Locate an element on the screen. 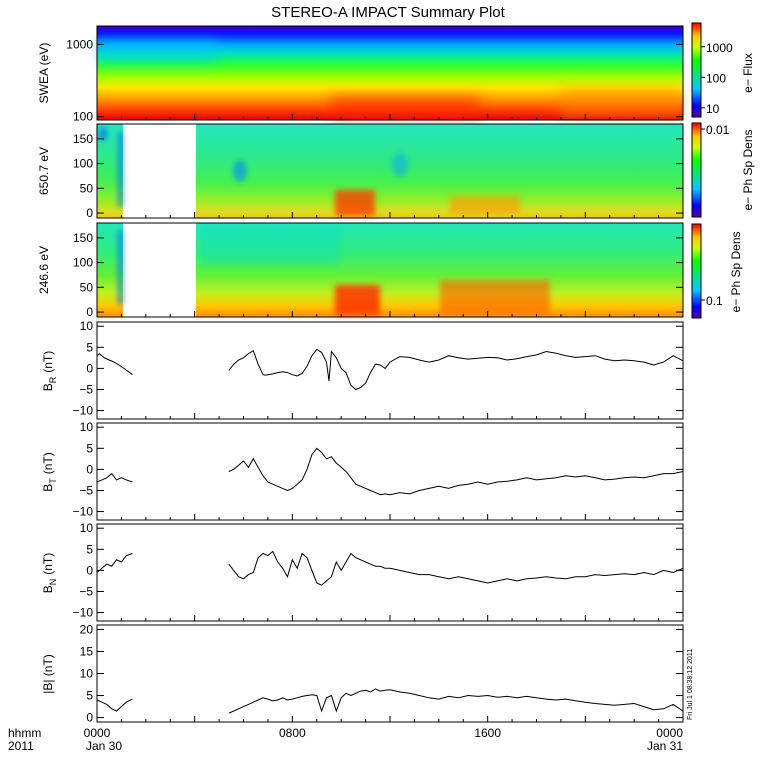  bt-y-ticks: 10 5 0 −5 −10 is located at coordinates (378, 470).